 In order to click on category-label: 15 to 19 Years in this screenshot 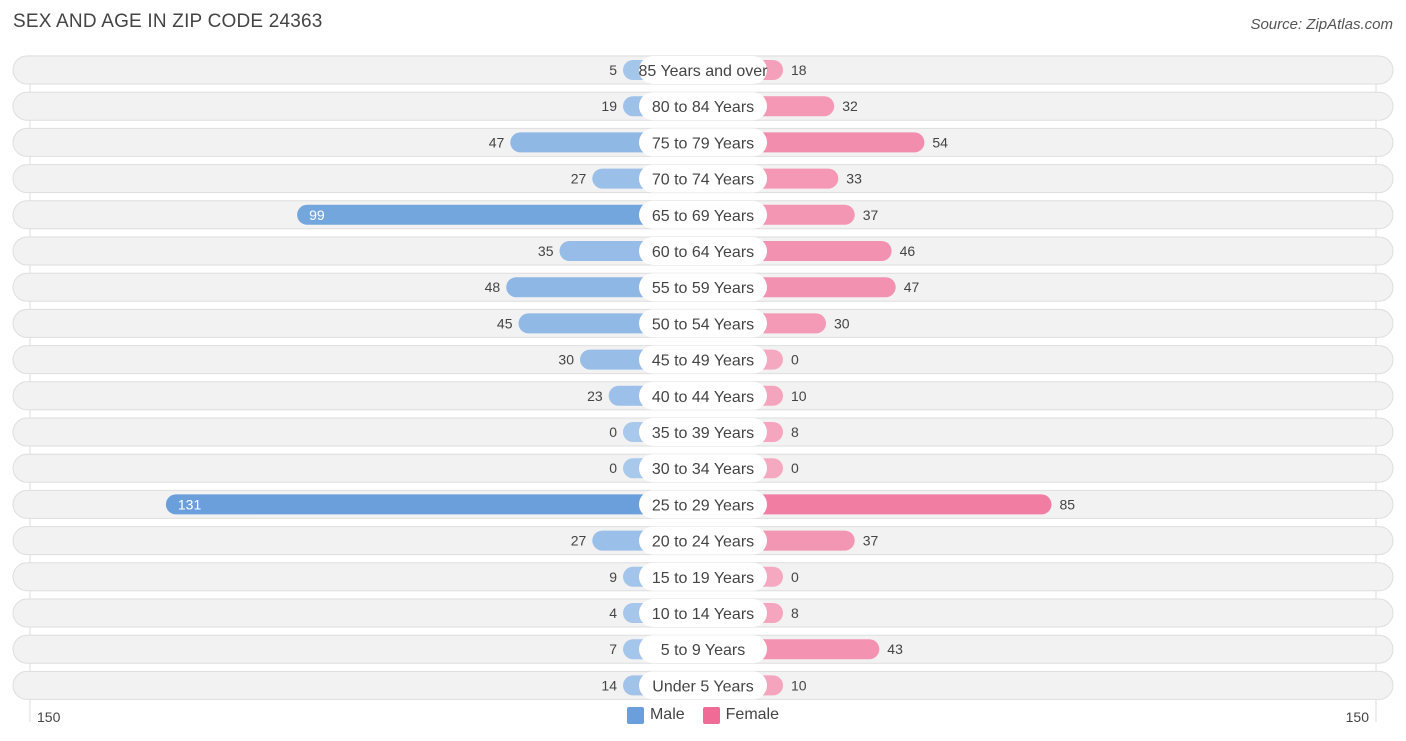, I will do `click(703, 578)`.